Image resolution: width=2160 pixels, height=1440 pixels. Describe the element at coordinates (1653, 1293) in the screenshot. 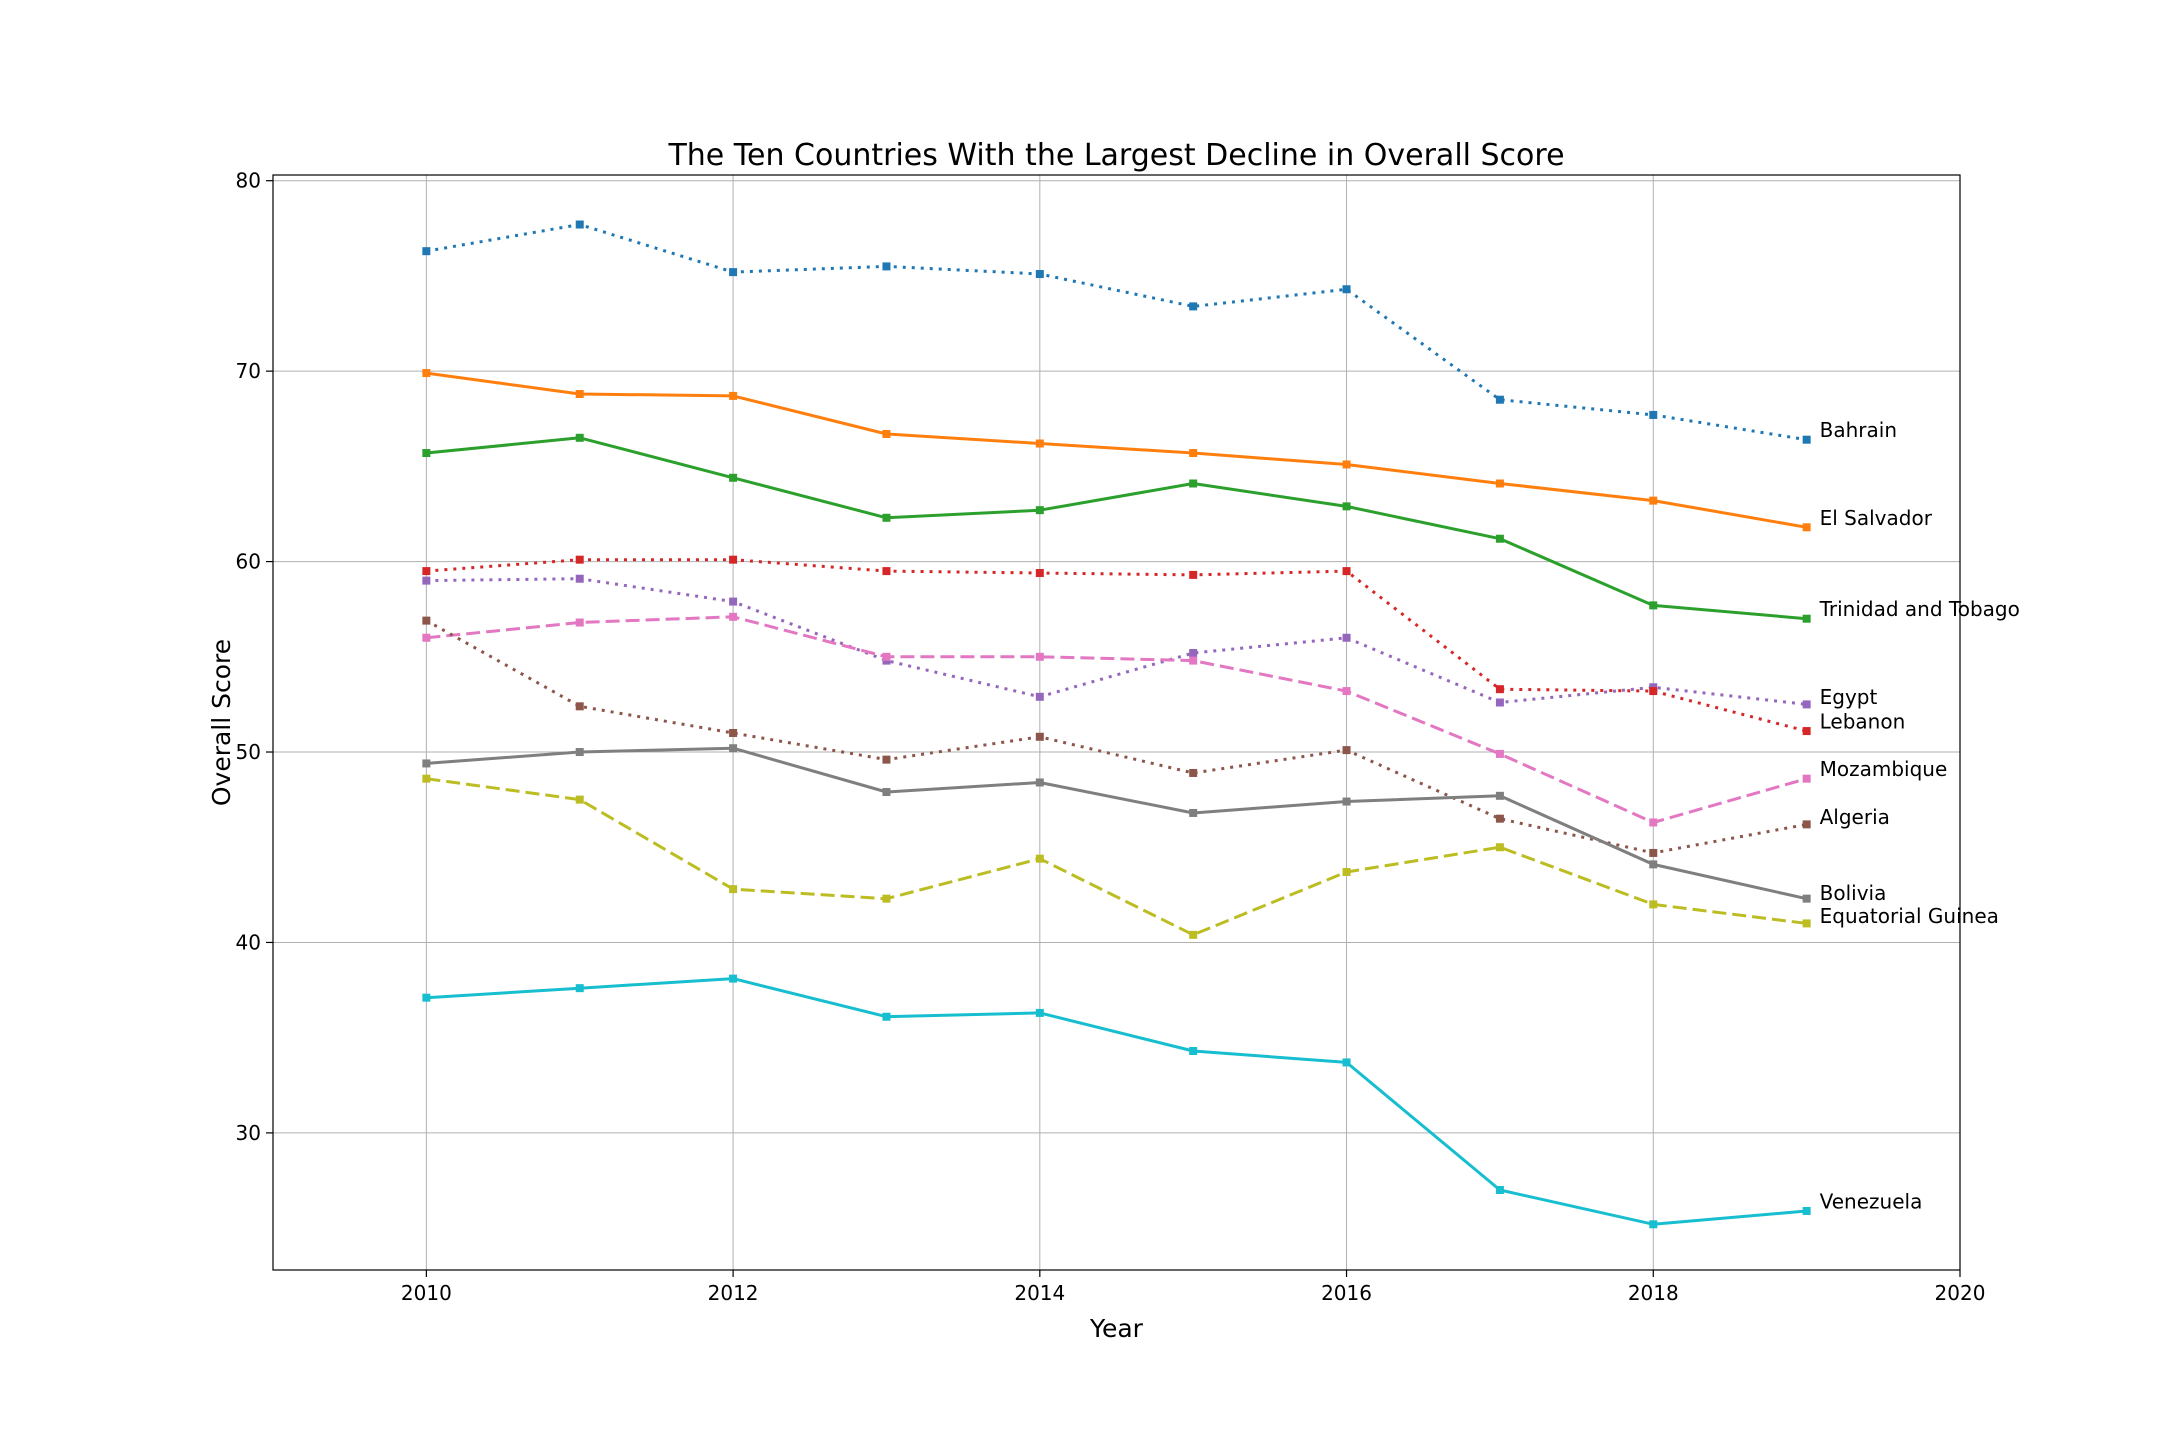

I see `x-tick-label: 2018` at that location.